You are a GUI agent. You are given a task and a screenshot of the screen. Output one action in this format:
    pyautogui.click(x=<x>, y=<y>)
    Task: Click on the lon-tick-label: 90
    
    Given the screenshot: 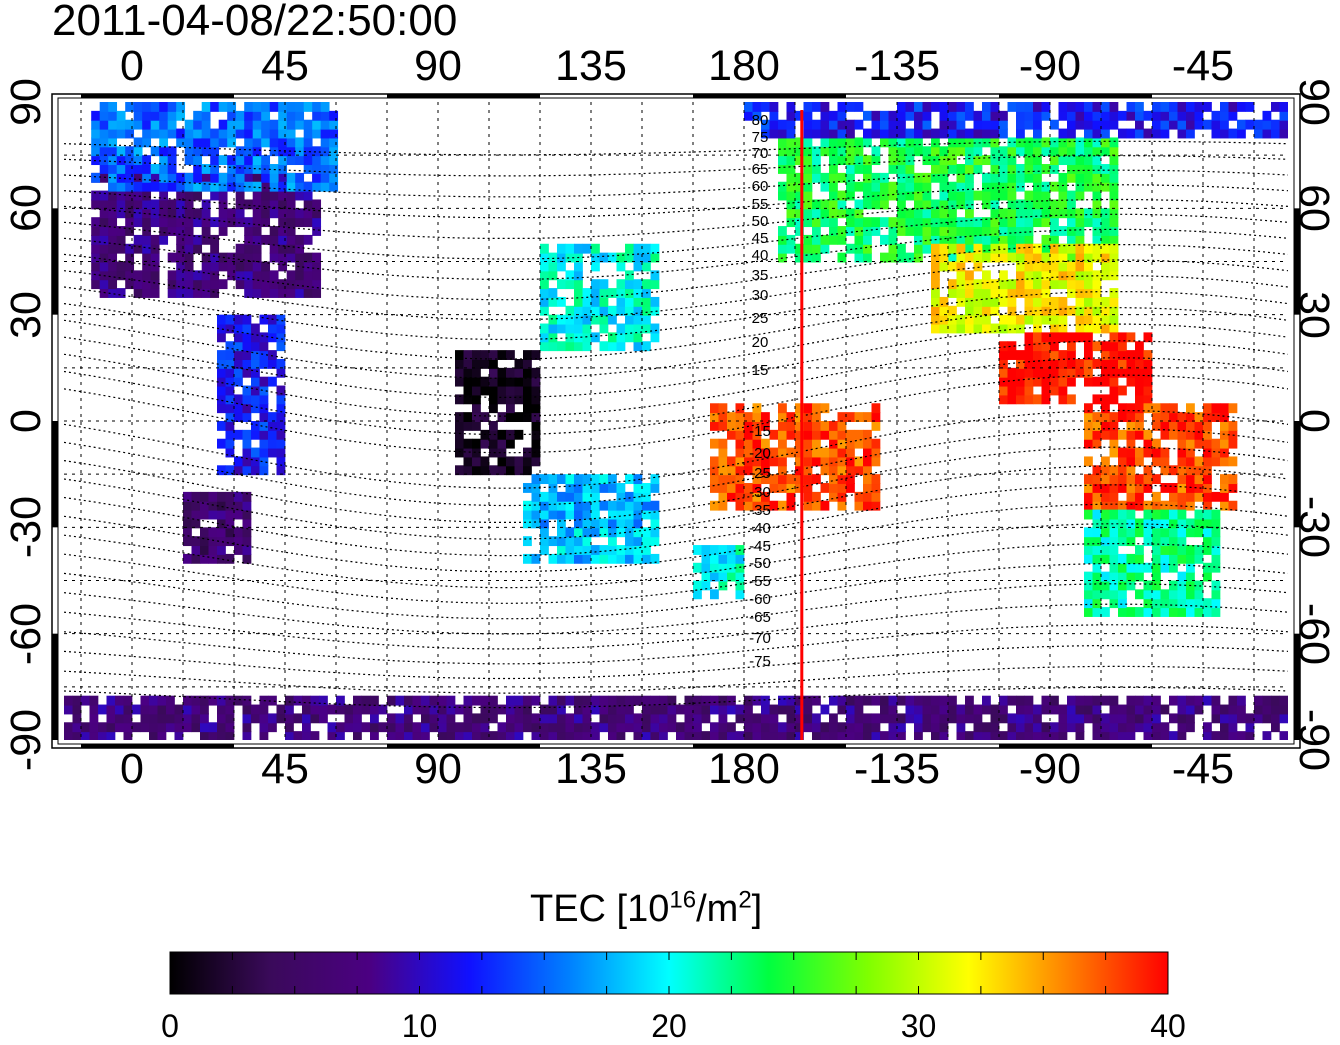 What is the action you would take?
    pyautogui.click(x=438, y=66)
    